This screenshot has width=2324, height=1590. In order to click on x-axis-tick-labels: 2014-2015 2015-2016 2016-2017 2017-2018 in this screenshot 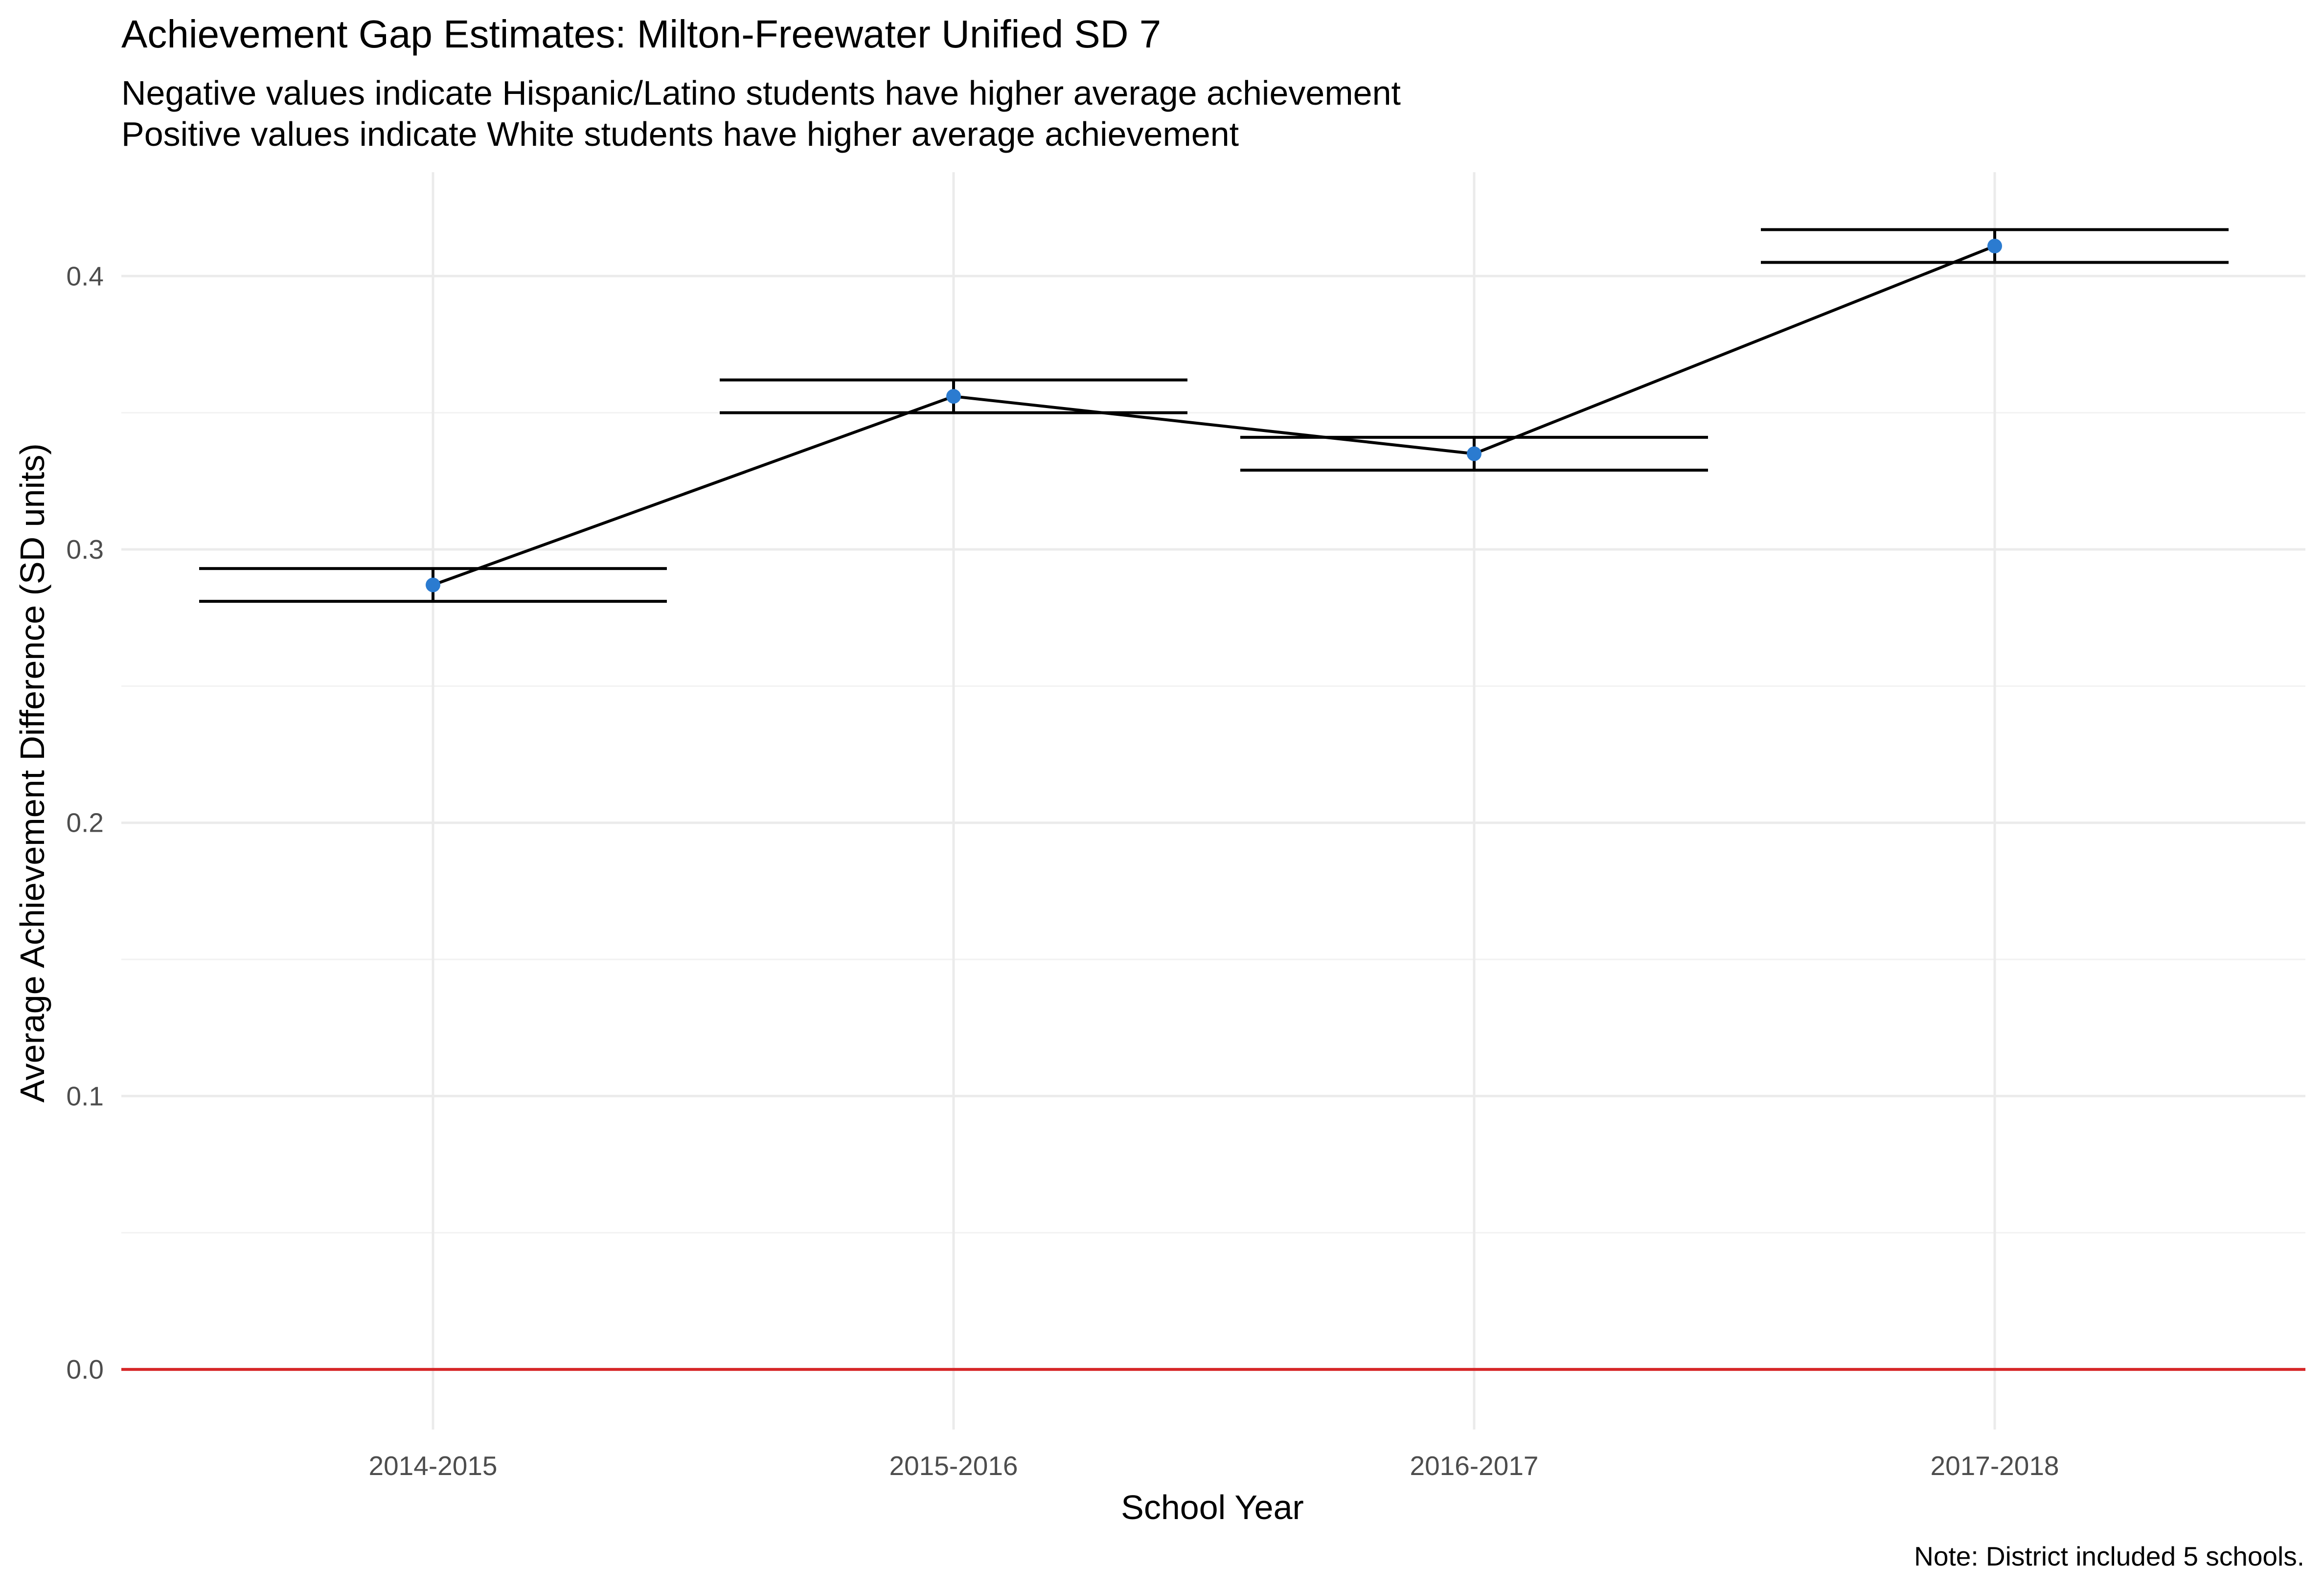, I will do `click(1213, 1466)`.